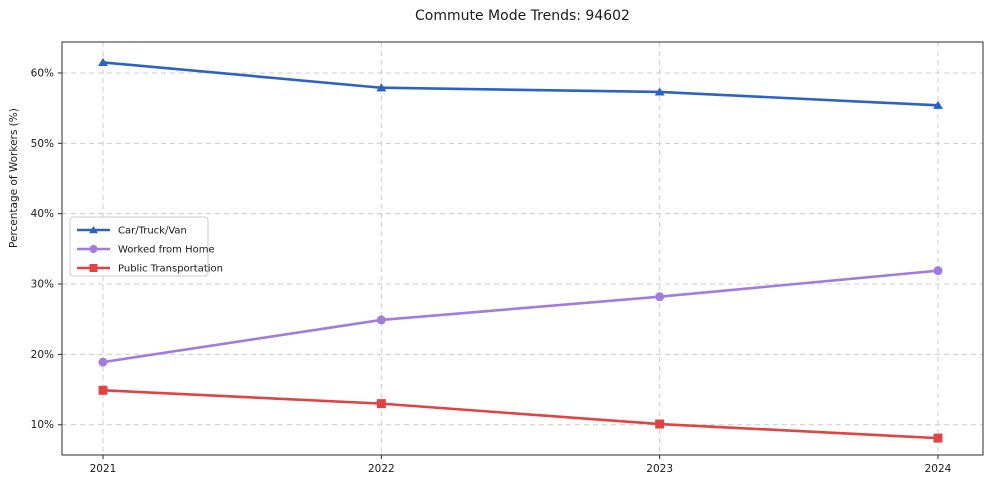  What do you see at coordinates (166, 250) in the screenshot?
I see `legend-label: Worked from Home` at bounding box center [166, 250].